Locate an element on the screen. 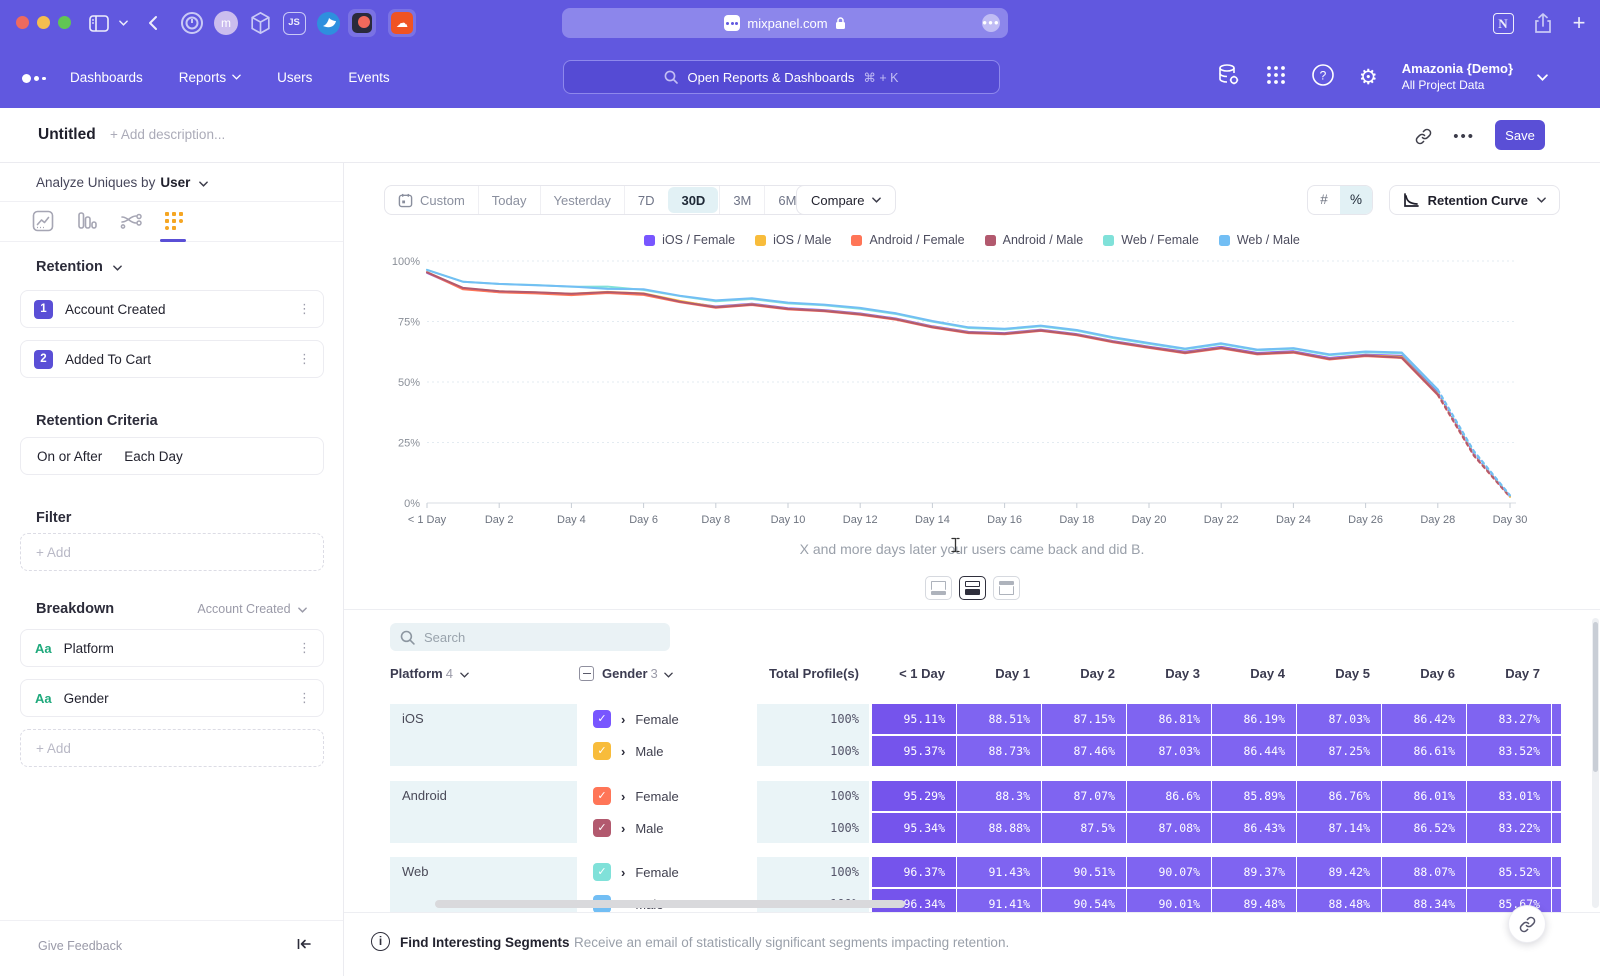  retention-value-cell: 85.89% is located at coordinates (1254, 796).